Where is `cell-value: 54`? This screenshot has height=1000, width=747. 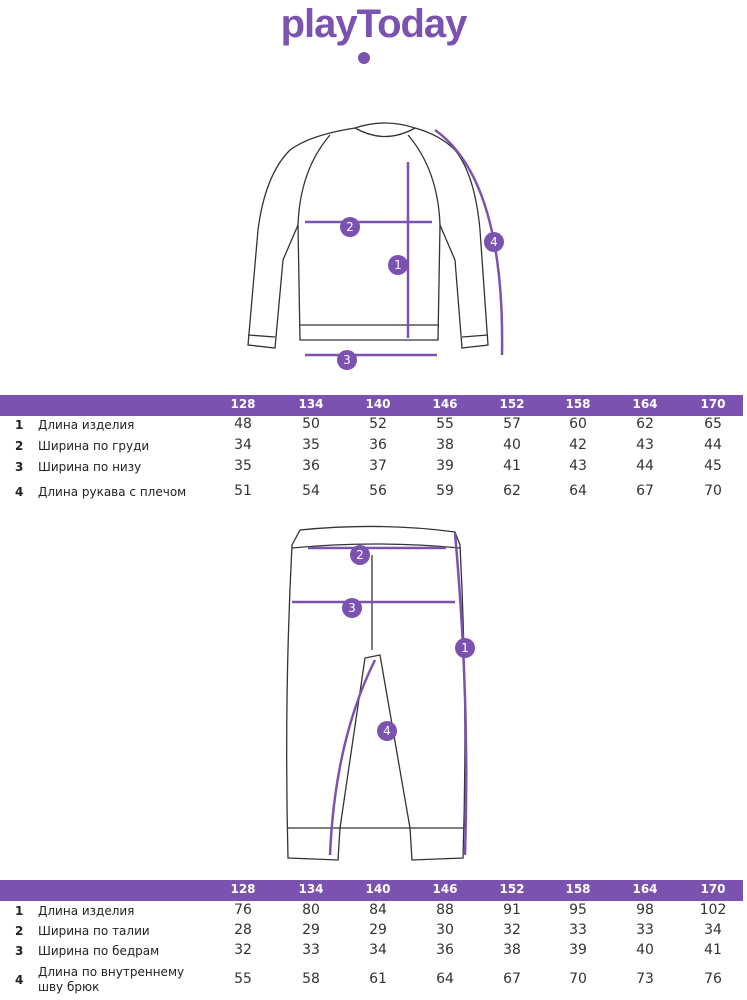 cell-value: 54 is located at coordinates (311, 491).